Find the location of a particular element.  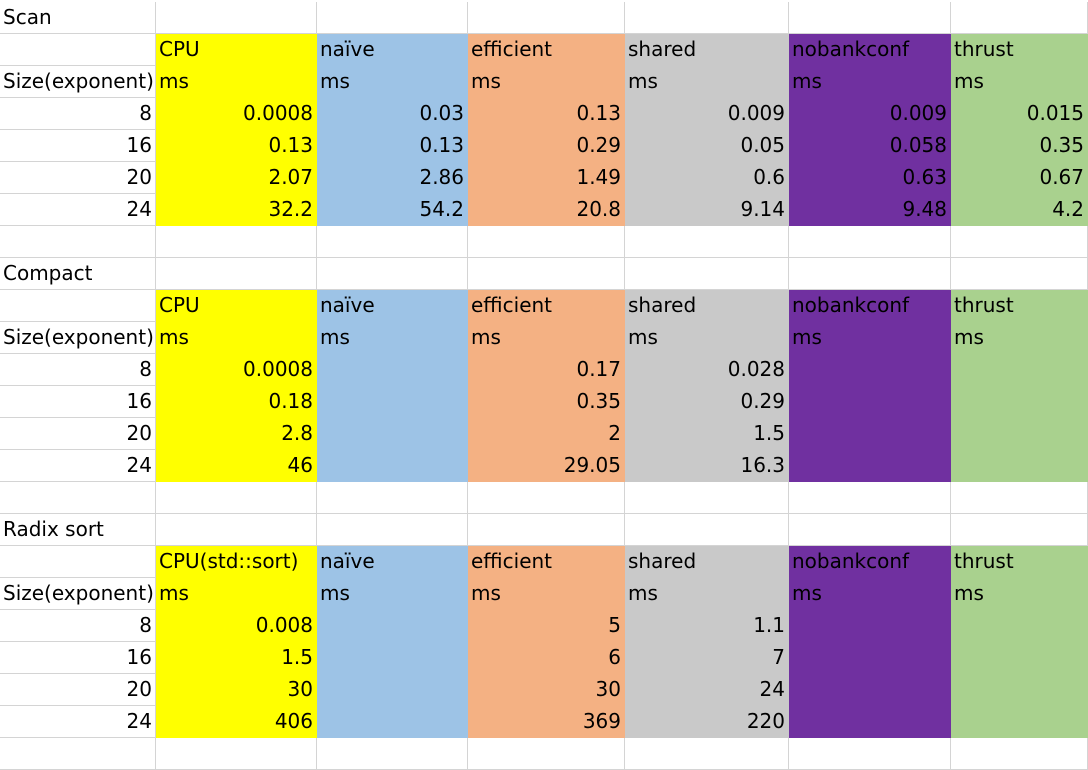

size-cell: 16 is located at coordinates (78, 658).